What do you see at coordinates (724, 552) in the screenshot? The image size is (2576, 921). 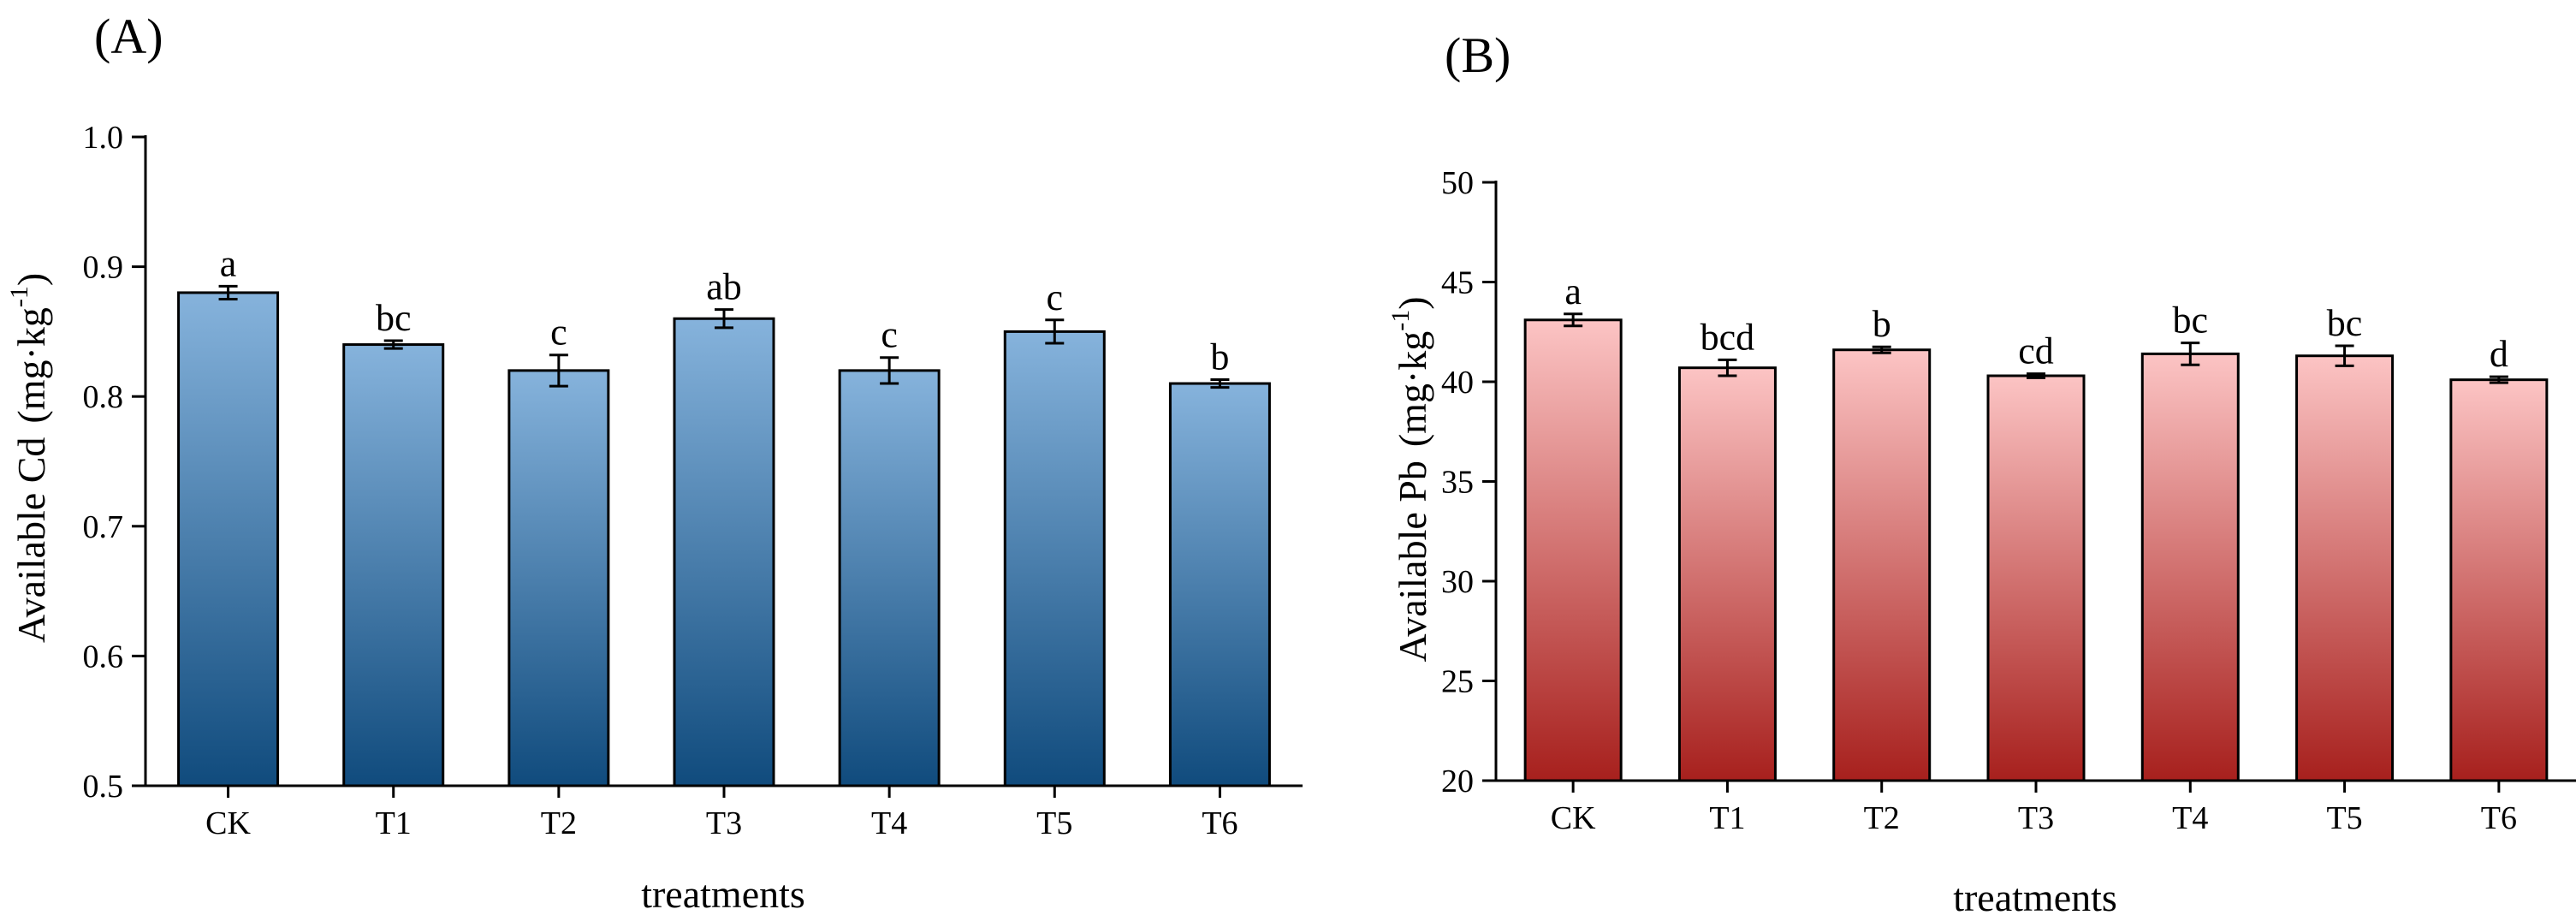 I see `panel-a-bar-t3` at bounding box center [724, 552].